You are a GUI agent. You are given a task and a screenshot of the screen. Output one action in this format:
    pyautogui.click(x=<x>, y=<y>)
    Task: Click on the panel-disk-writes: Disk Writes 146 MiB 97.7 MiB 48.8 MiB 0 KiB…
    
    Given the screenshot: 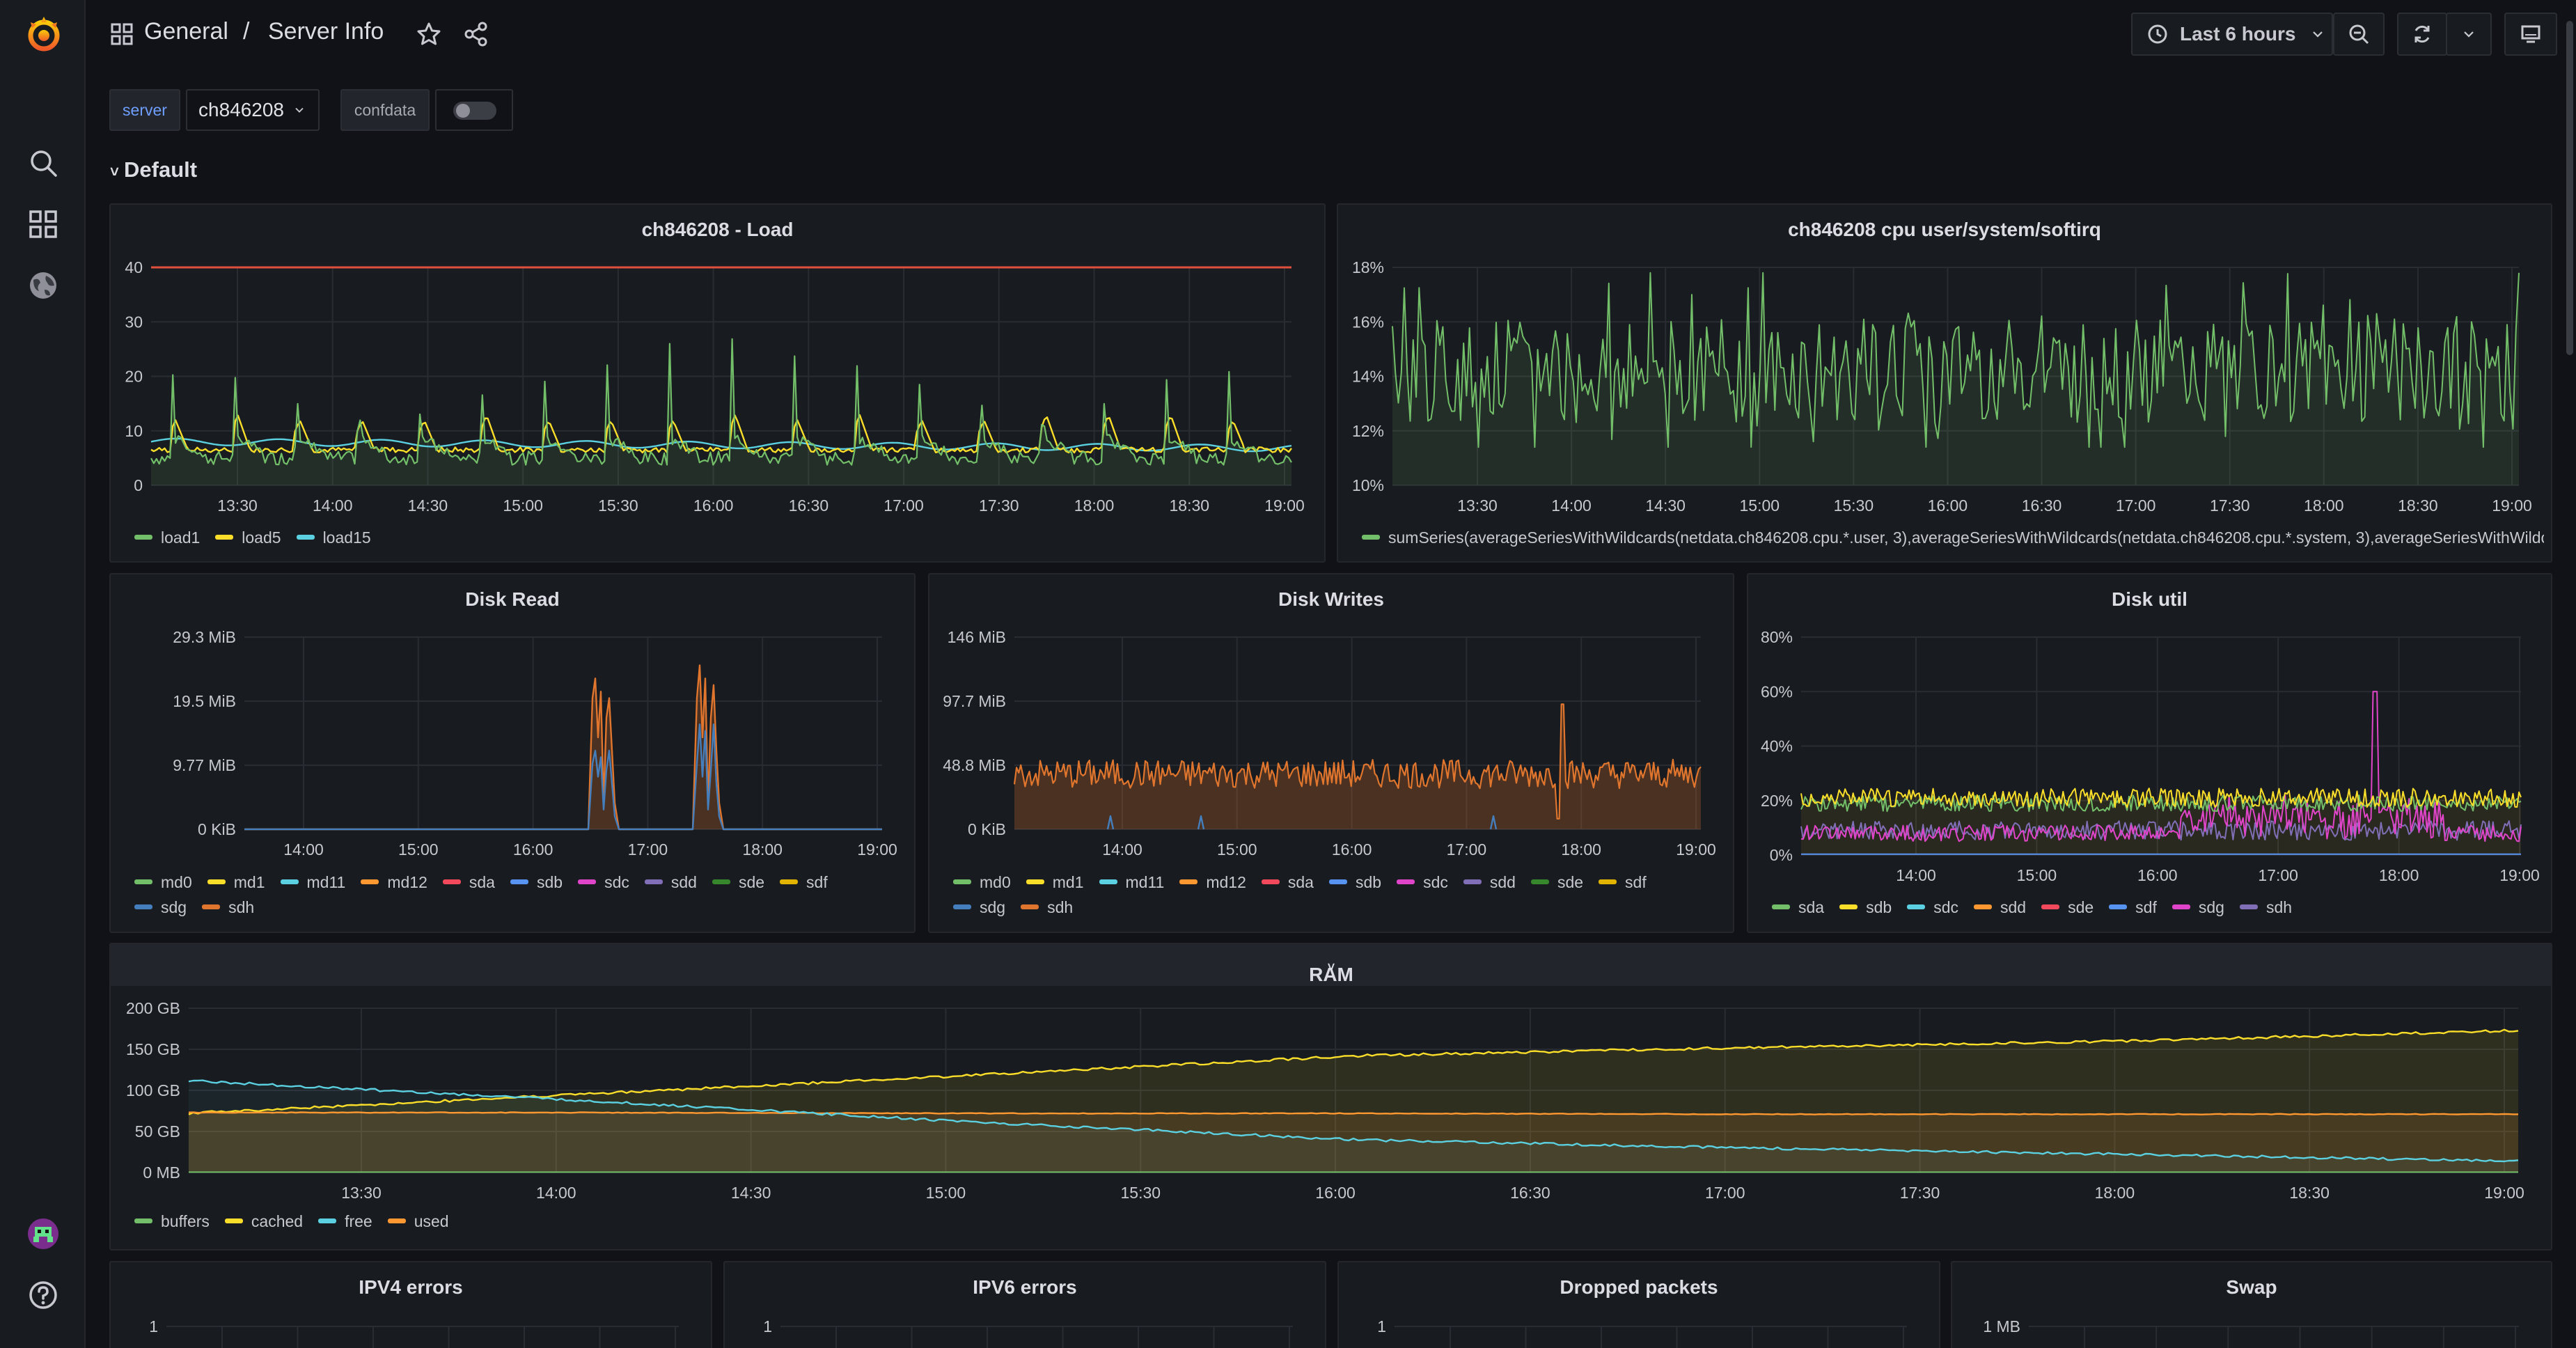 What is the action you would take?
    pyautogui.click(x=1331, y=753)
    